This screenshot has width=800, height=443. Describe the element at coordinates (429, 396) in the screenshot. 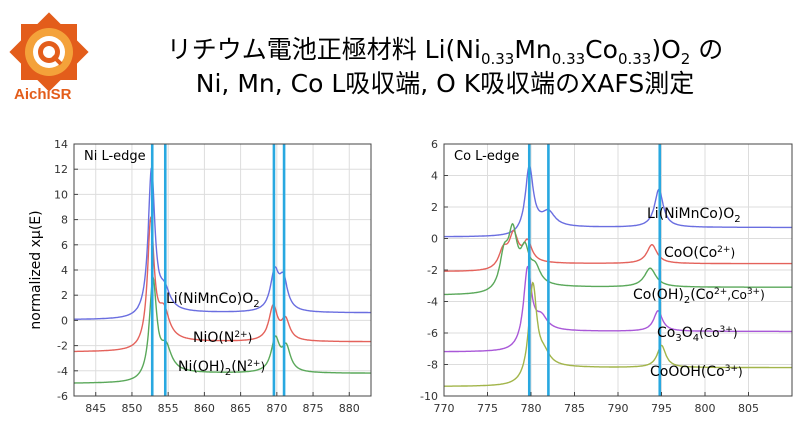

I see `y-tick-label: -10` at that location.